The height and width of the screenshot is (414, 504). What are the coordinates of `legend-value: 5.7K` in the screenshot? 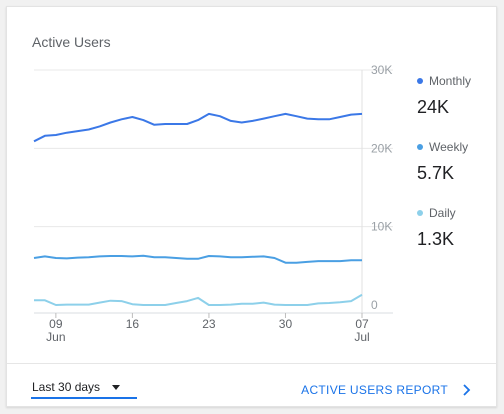 It's located at (436, 173).